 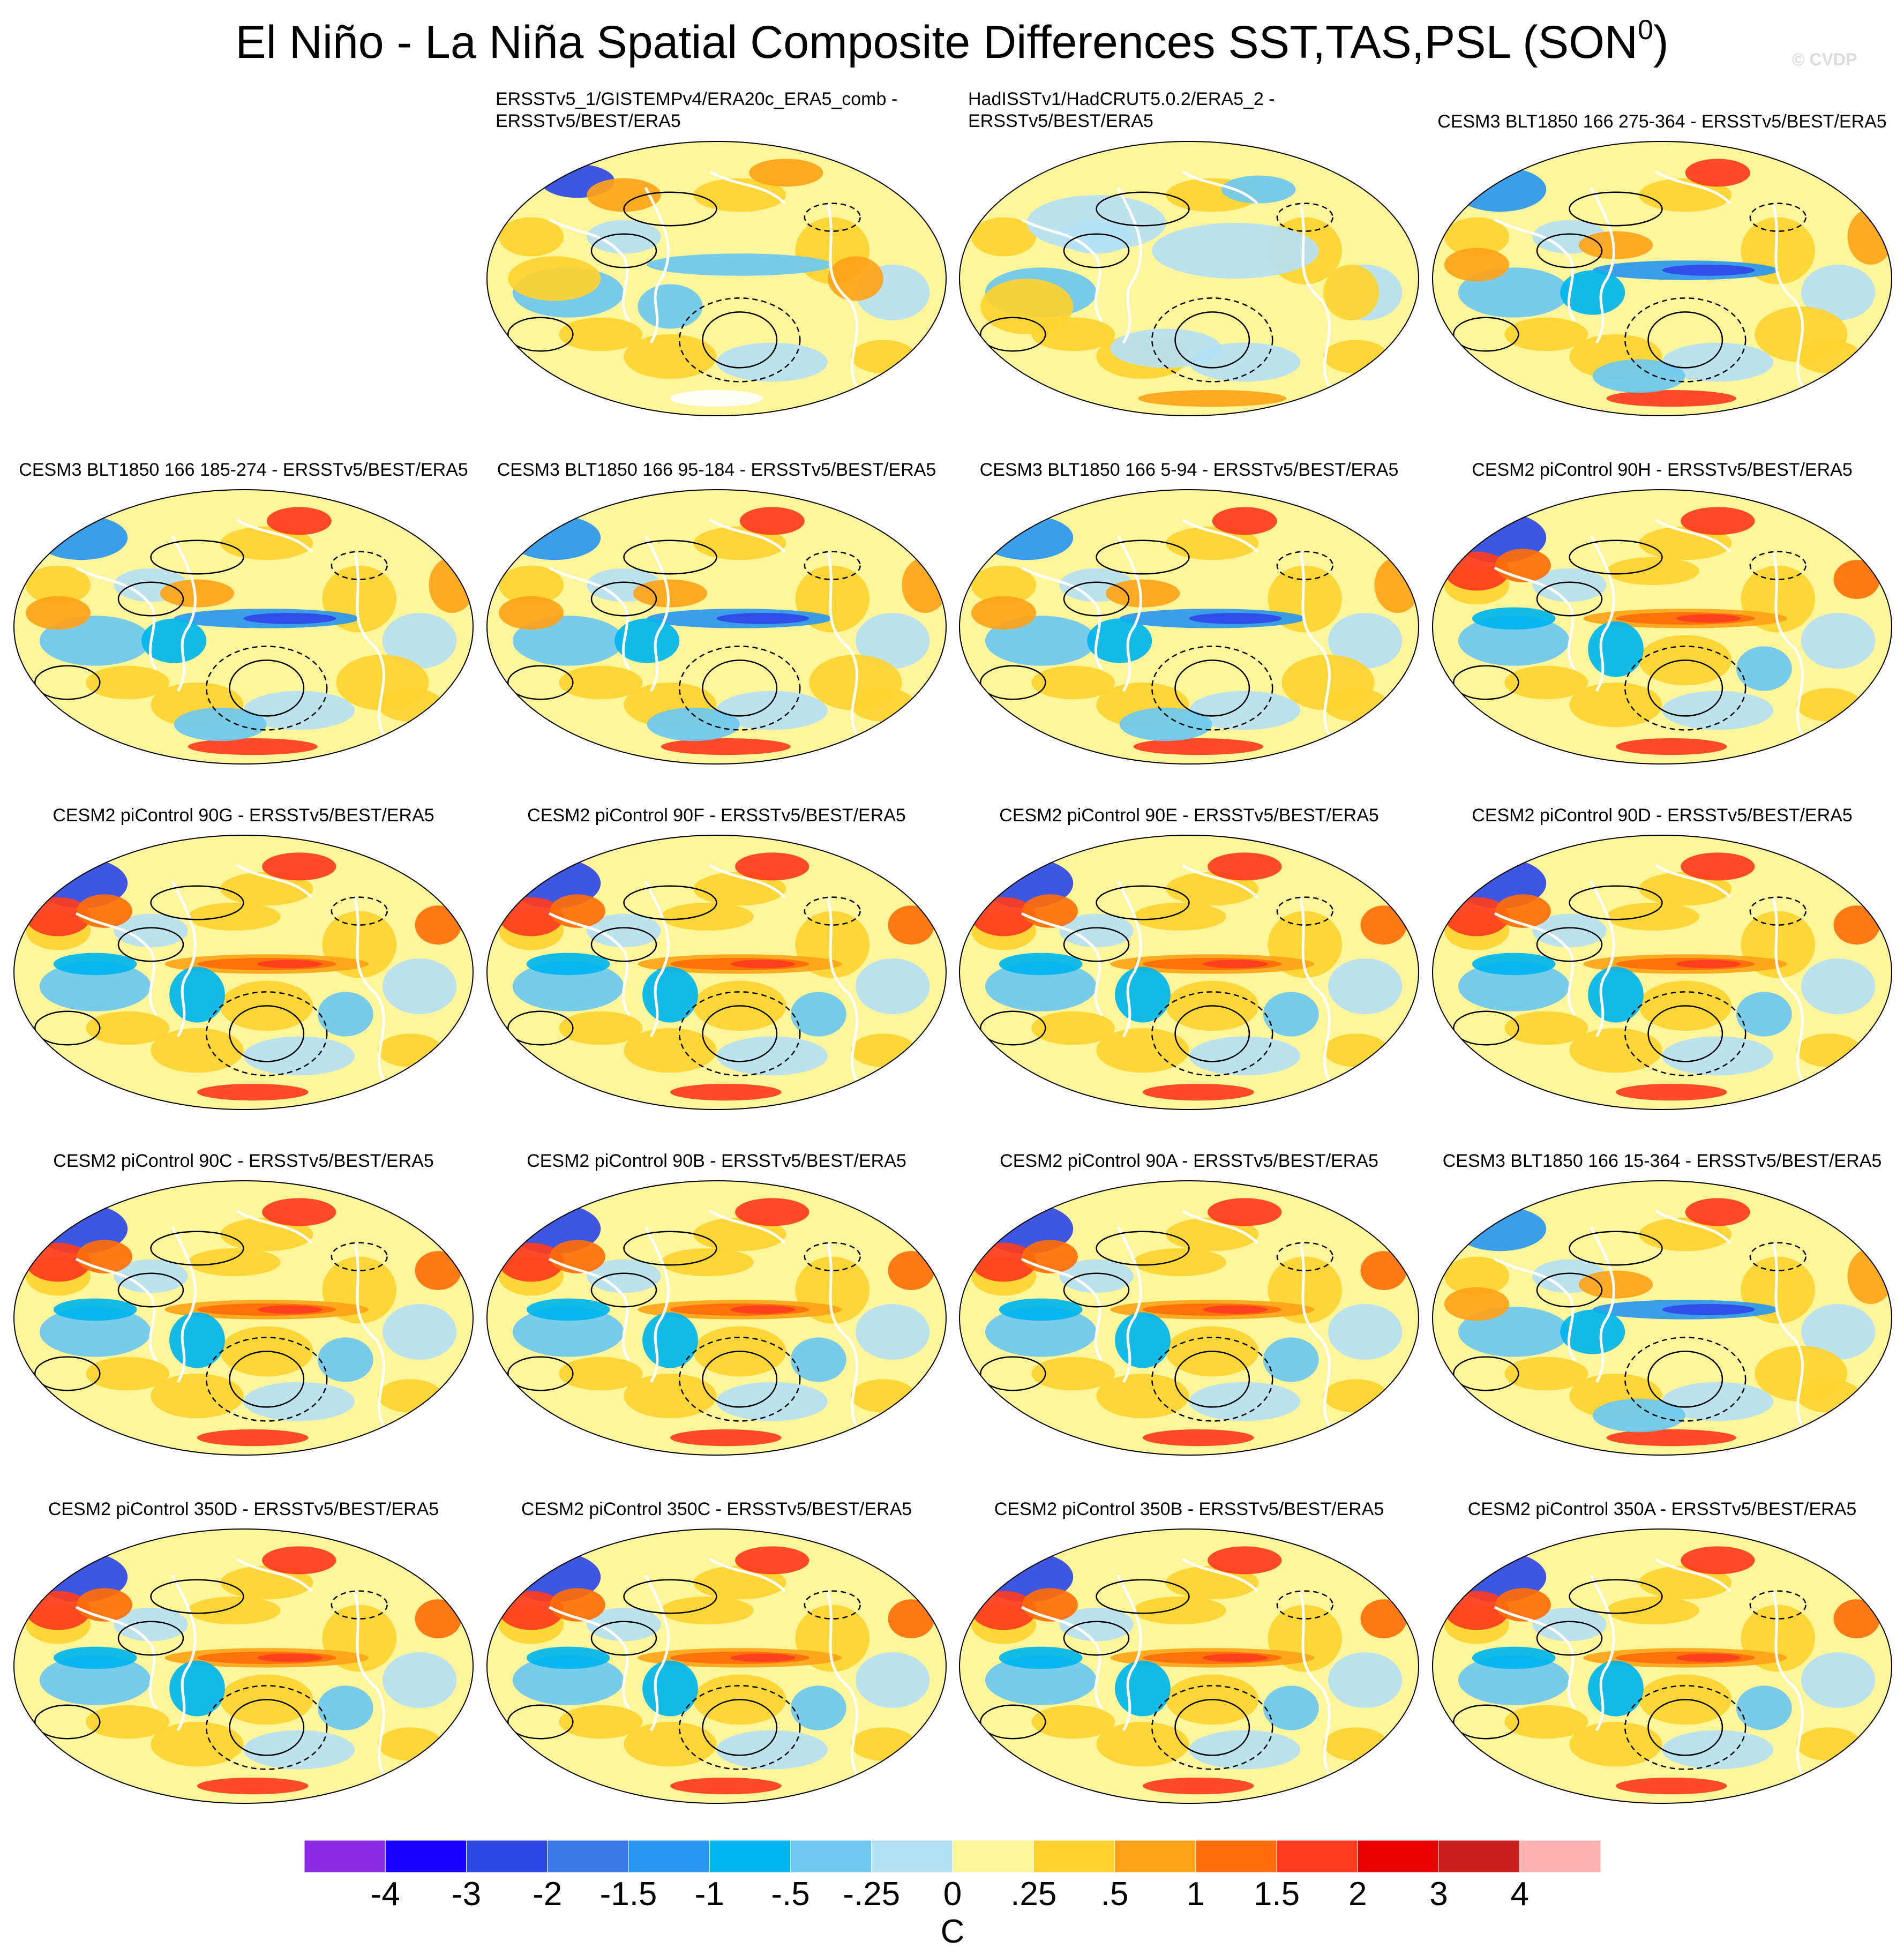 I want to click on panel-title-line1: CESM2 piControl 90G - ERSSTv5/BEST/ERA5, so click(x=243, y=815).